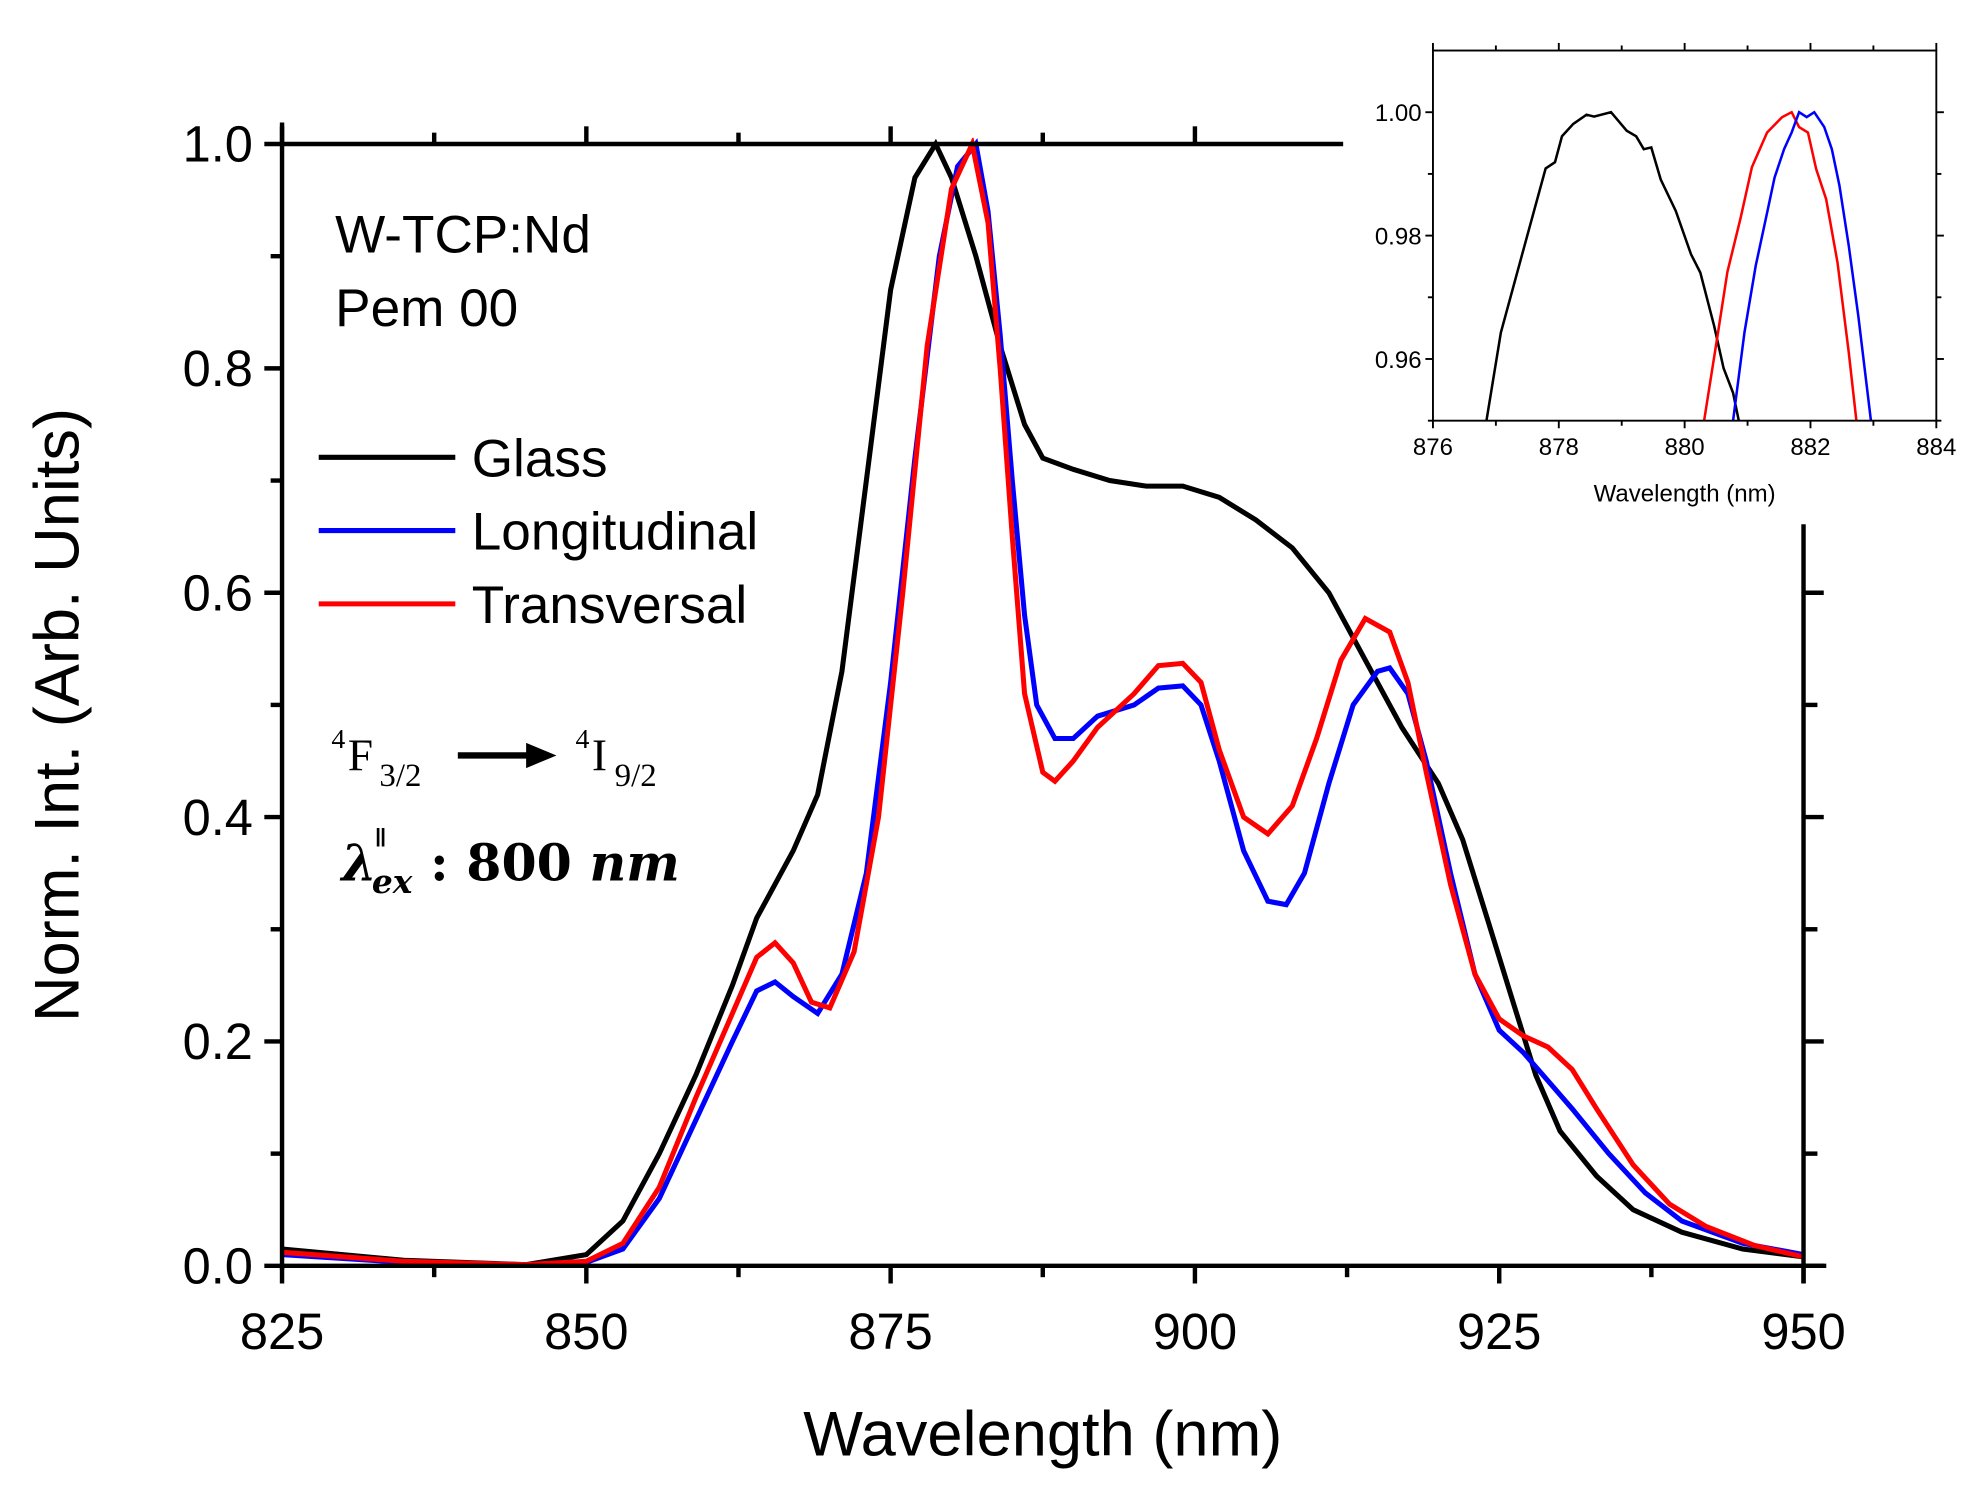 This screenshot has width=1973, height=1497. What do you see at coordinates (360, 755) in the screenshot?
I see `svg-text: F` at bounding box center [360, 755].